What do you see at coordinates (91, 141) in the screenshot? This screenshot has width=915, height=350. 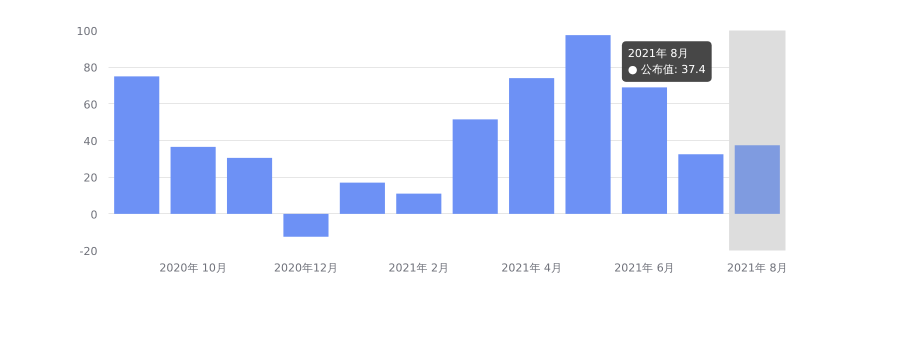 I see `y-tick-label: 40` at bounding box center [91, 141].